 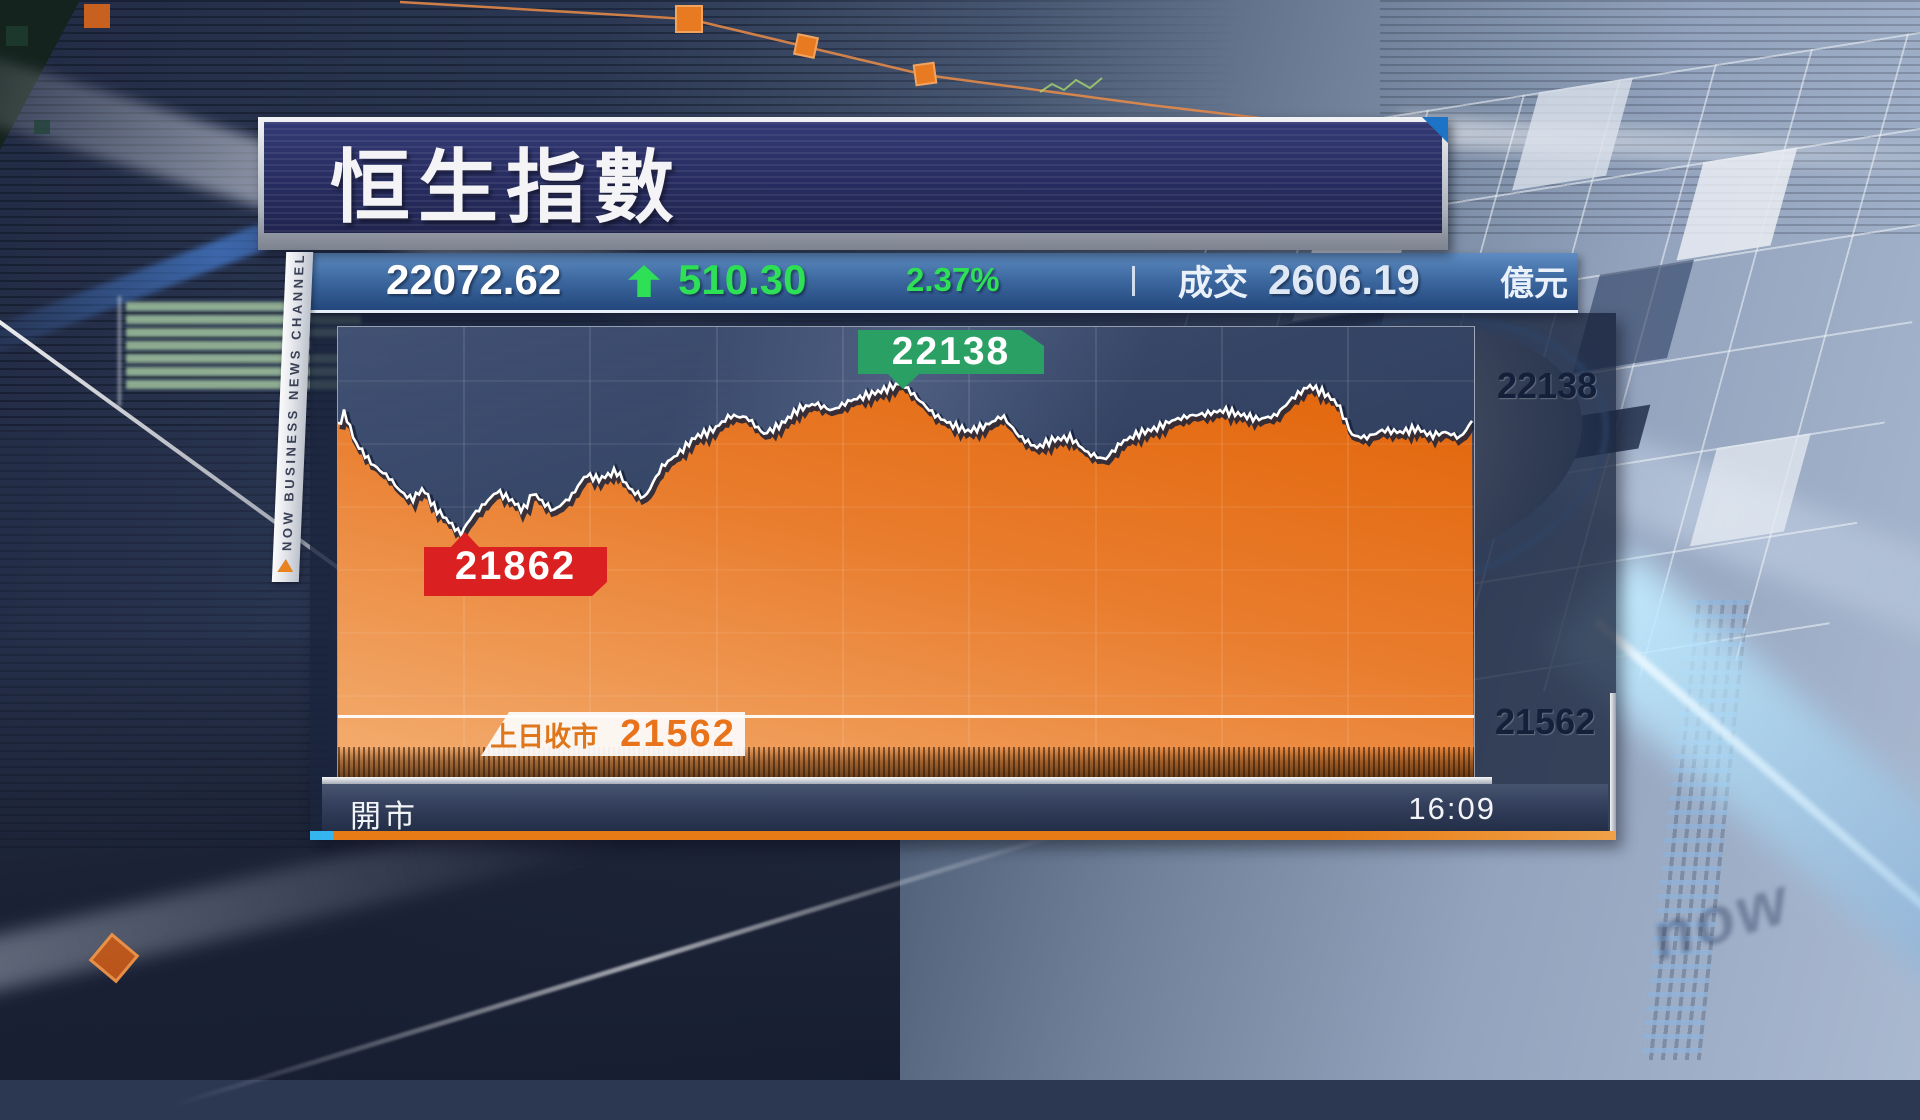 What do you see at coordinates (97, 16) in the screenshot?
I see `orange-square-decor` at bounding box center [97, 16].